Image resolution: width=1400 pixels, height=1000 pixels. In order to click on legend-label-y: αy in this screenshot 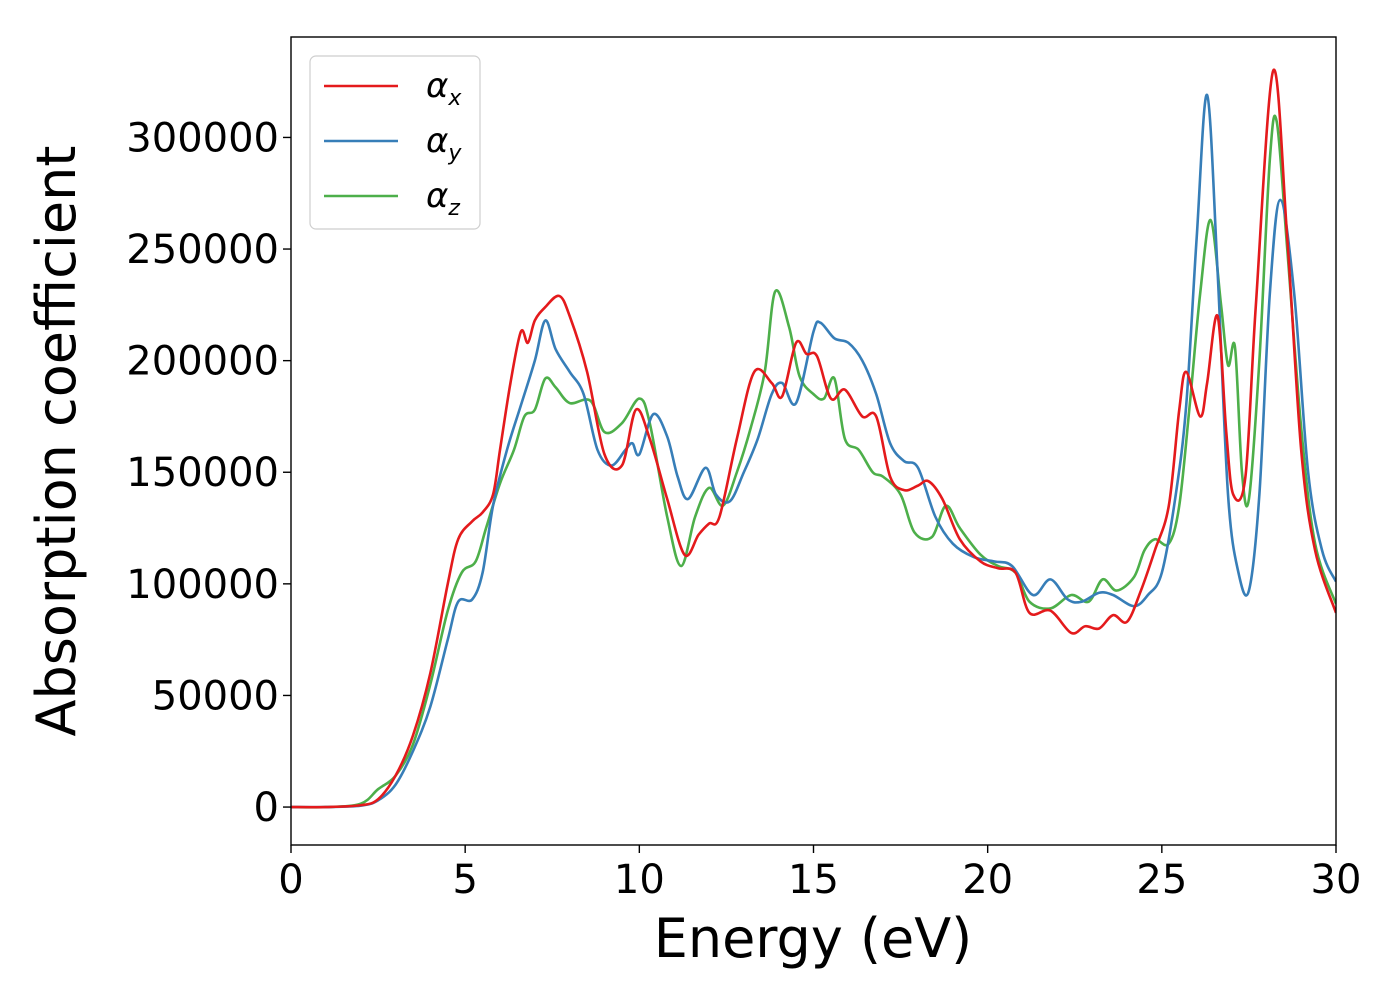, I will do `click(444, 143)`.